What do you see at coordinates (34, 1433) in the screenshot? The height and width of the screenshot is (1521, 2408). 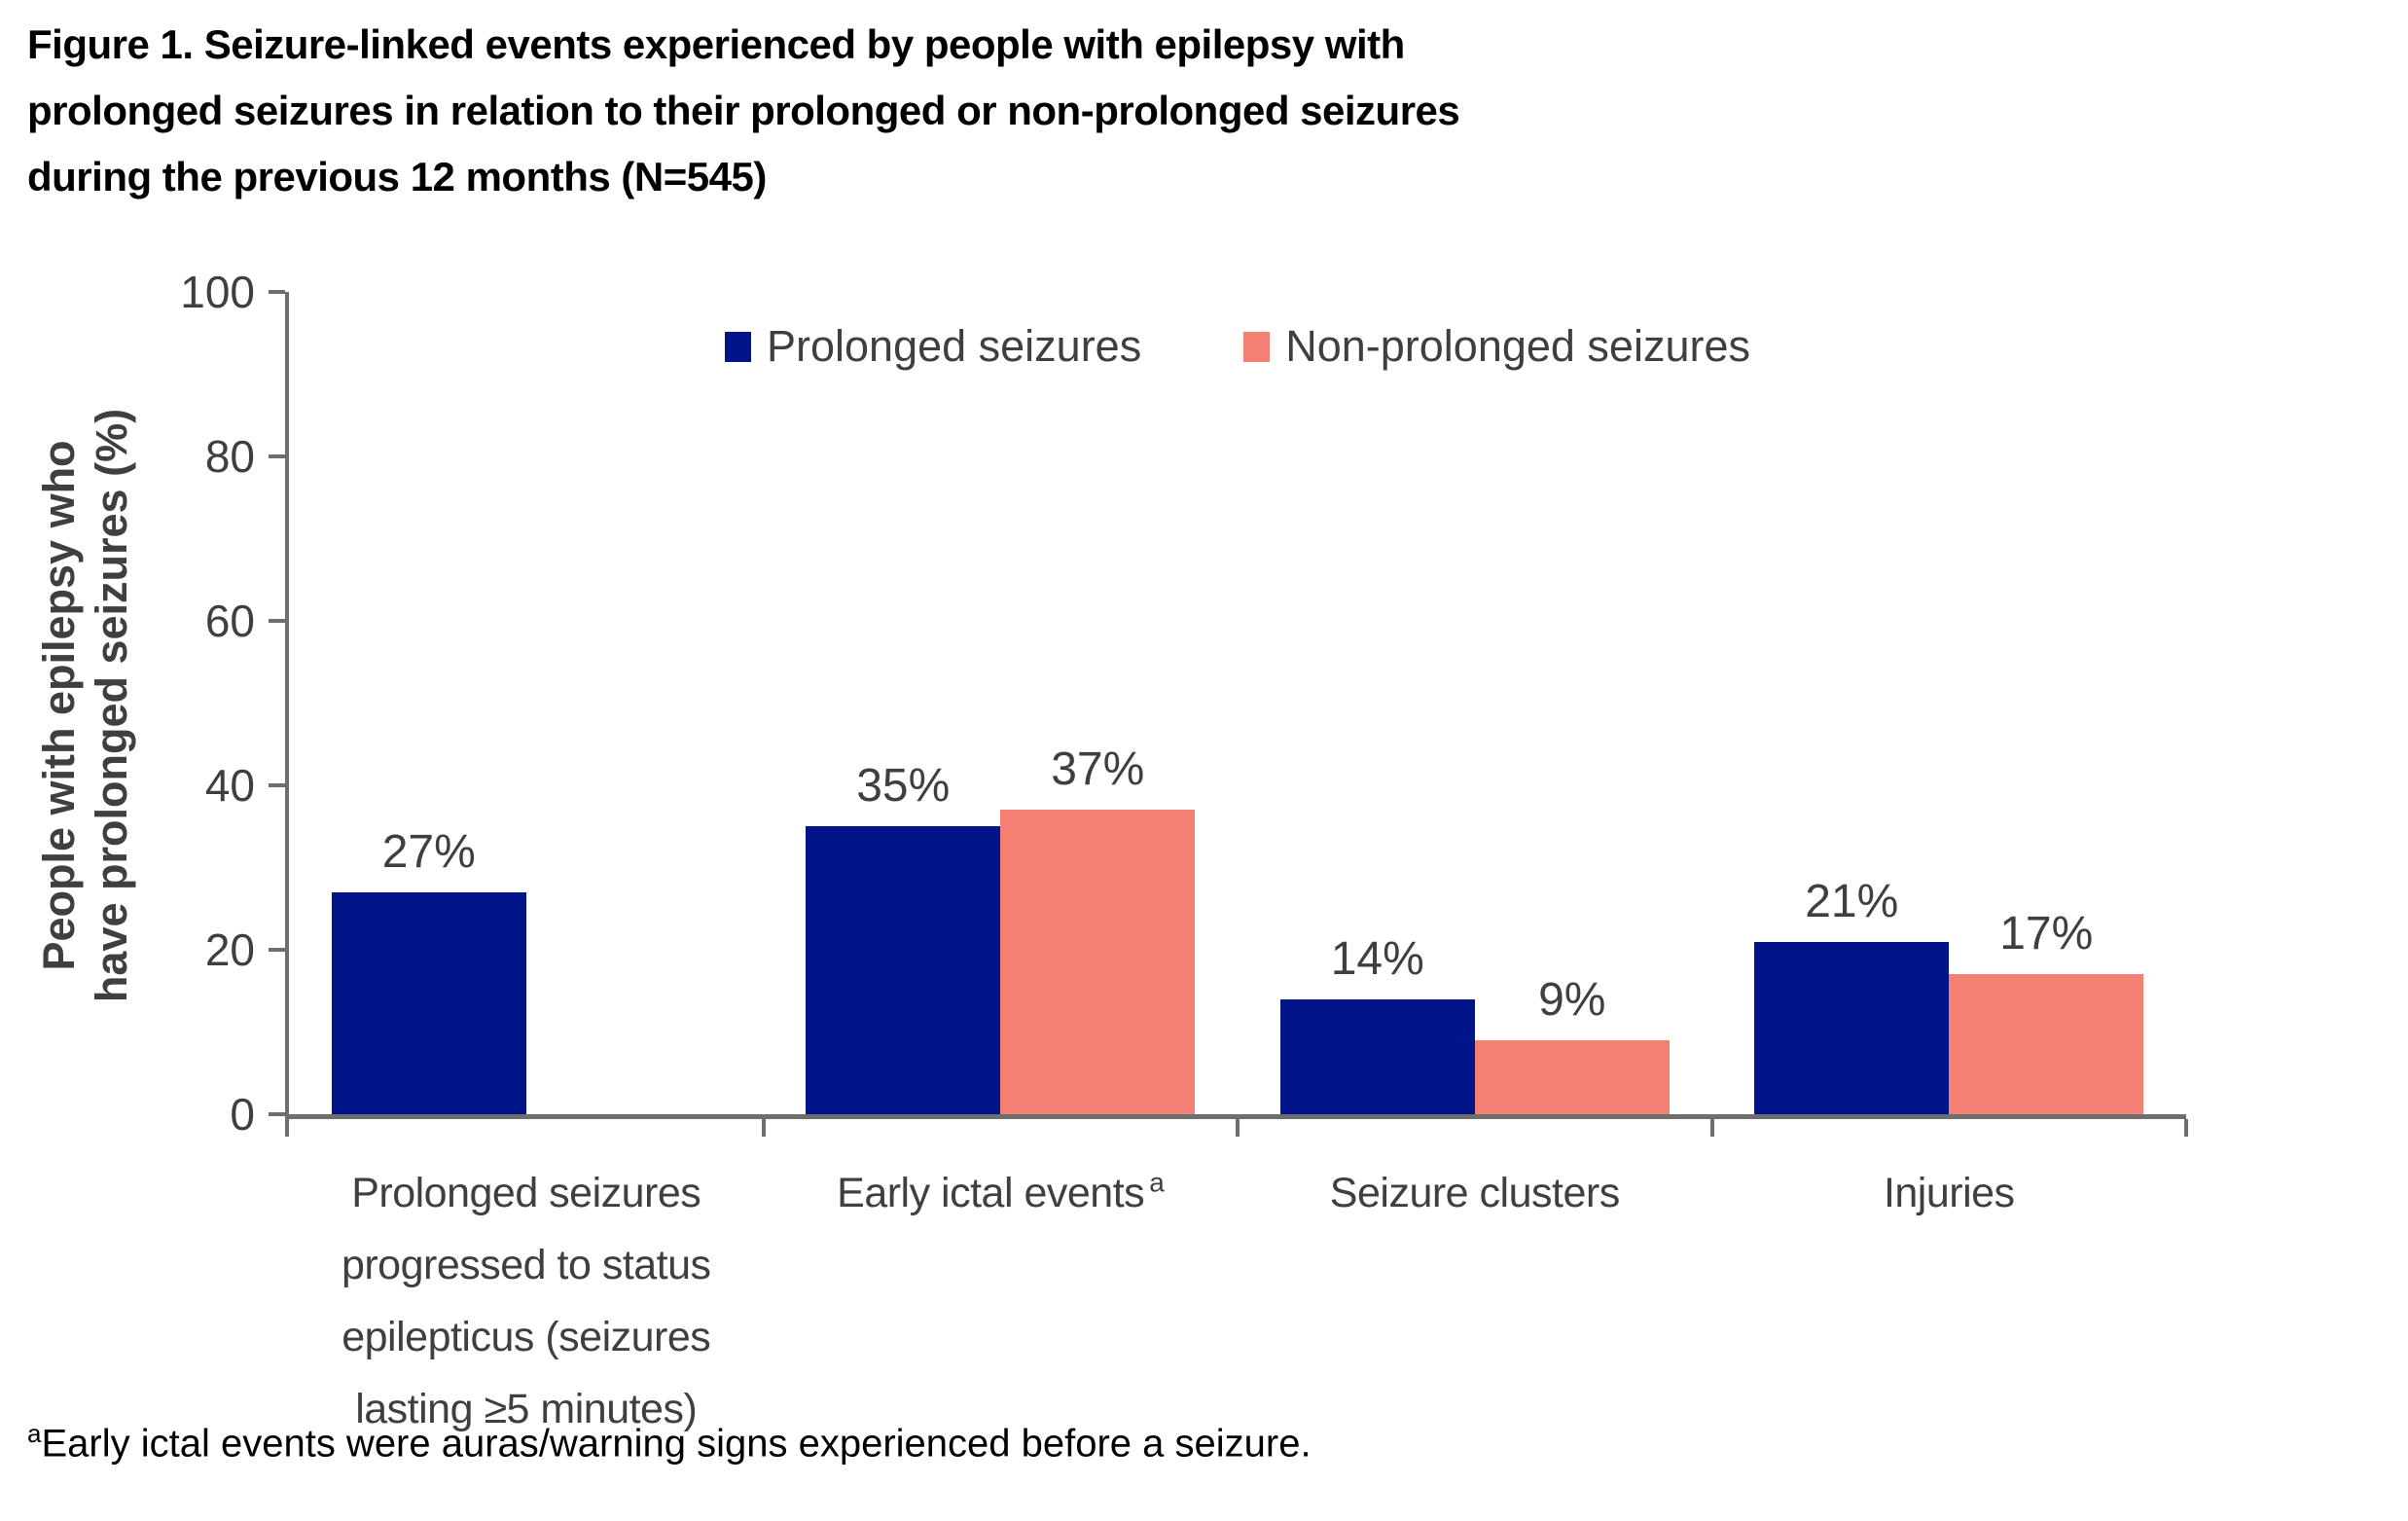 I see `footnote-marker: a` at bounding box center [34, 1433].